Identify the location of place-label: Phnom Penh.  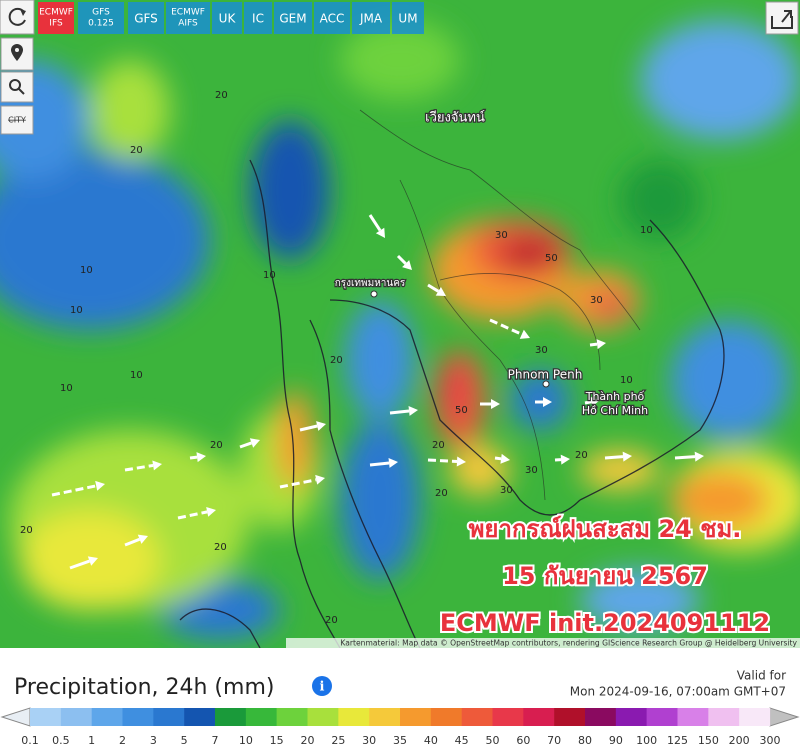
(545, 375).